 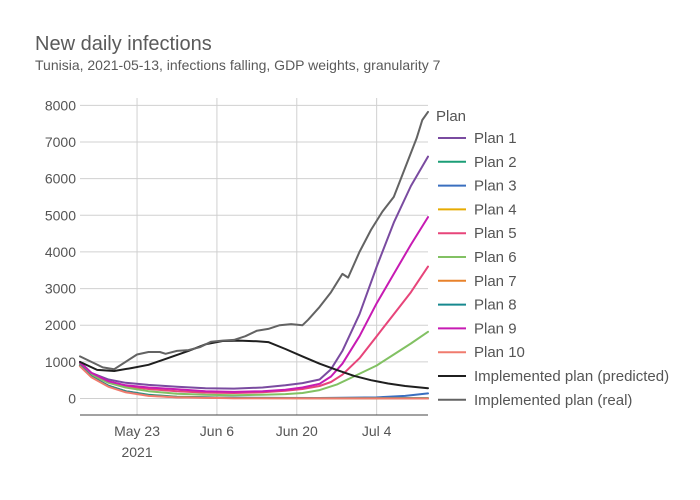 What do you see at coordinates (60, 142) in the screenshot?
I see `y-tick-label: 7000` at bounding box center [60, 142].